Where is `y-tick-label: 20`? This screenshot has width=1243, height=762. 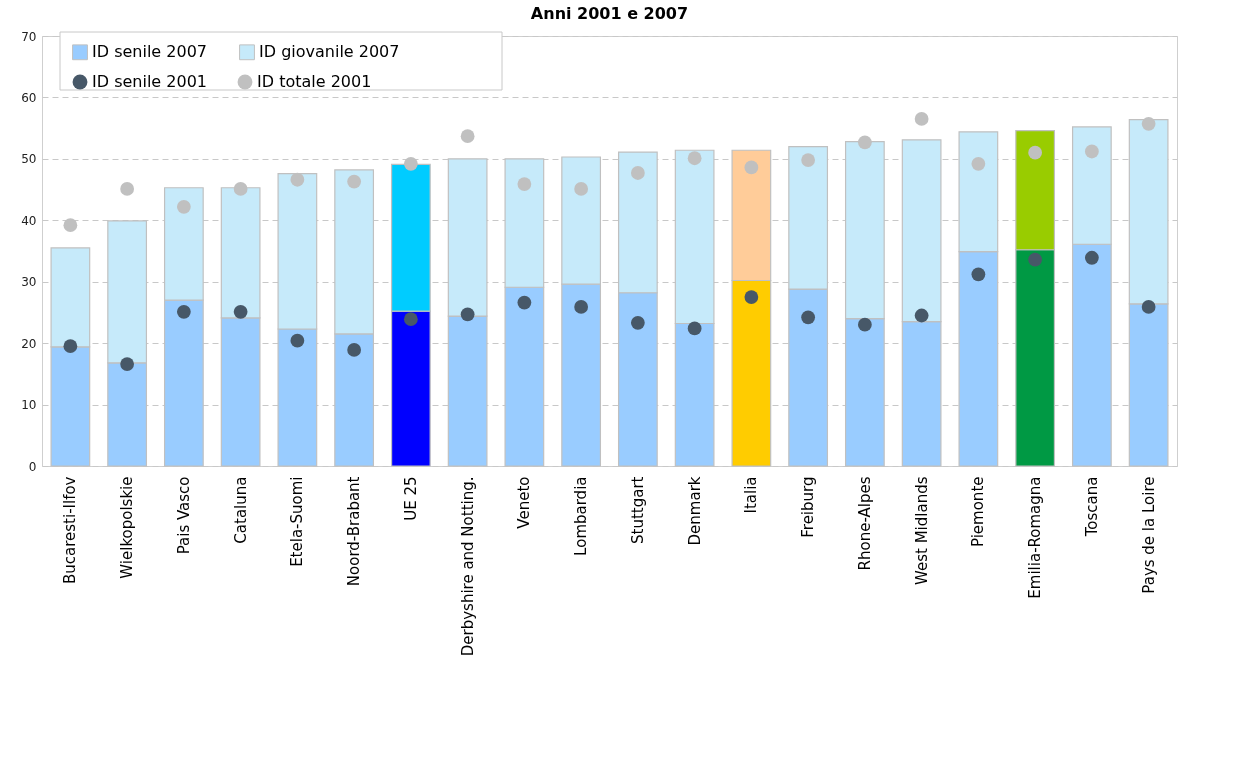
y-tick-label: 20 is located at coordinates (29, 343).